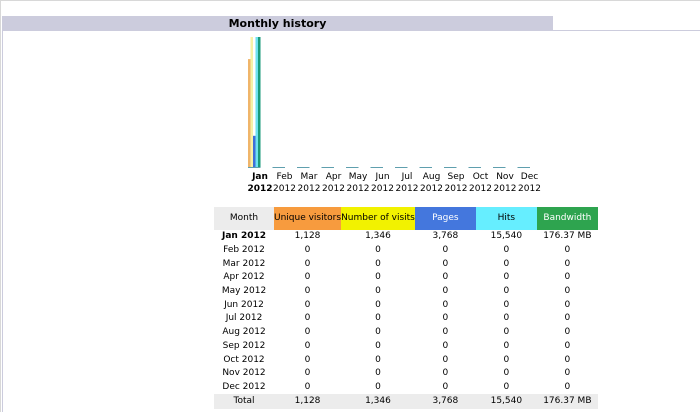 This screenshot has height=412, width=700. Describe the element at coordinates (307, 236) in the screenshot. I see `cell-unique-visitors: 1,128` at that location.